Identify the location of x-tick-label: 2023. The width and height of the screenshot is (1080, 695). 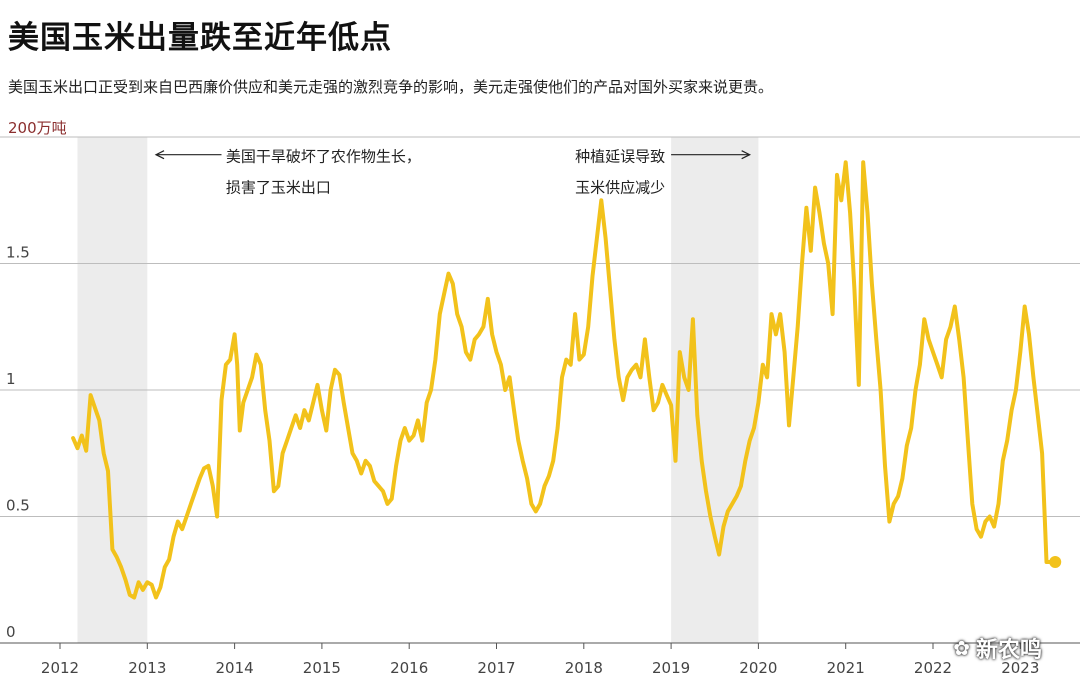
(1020, 668).